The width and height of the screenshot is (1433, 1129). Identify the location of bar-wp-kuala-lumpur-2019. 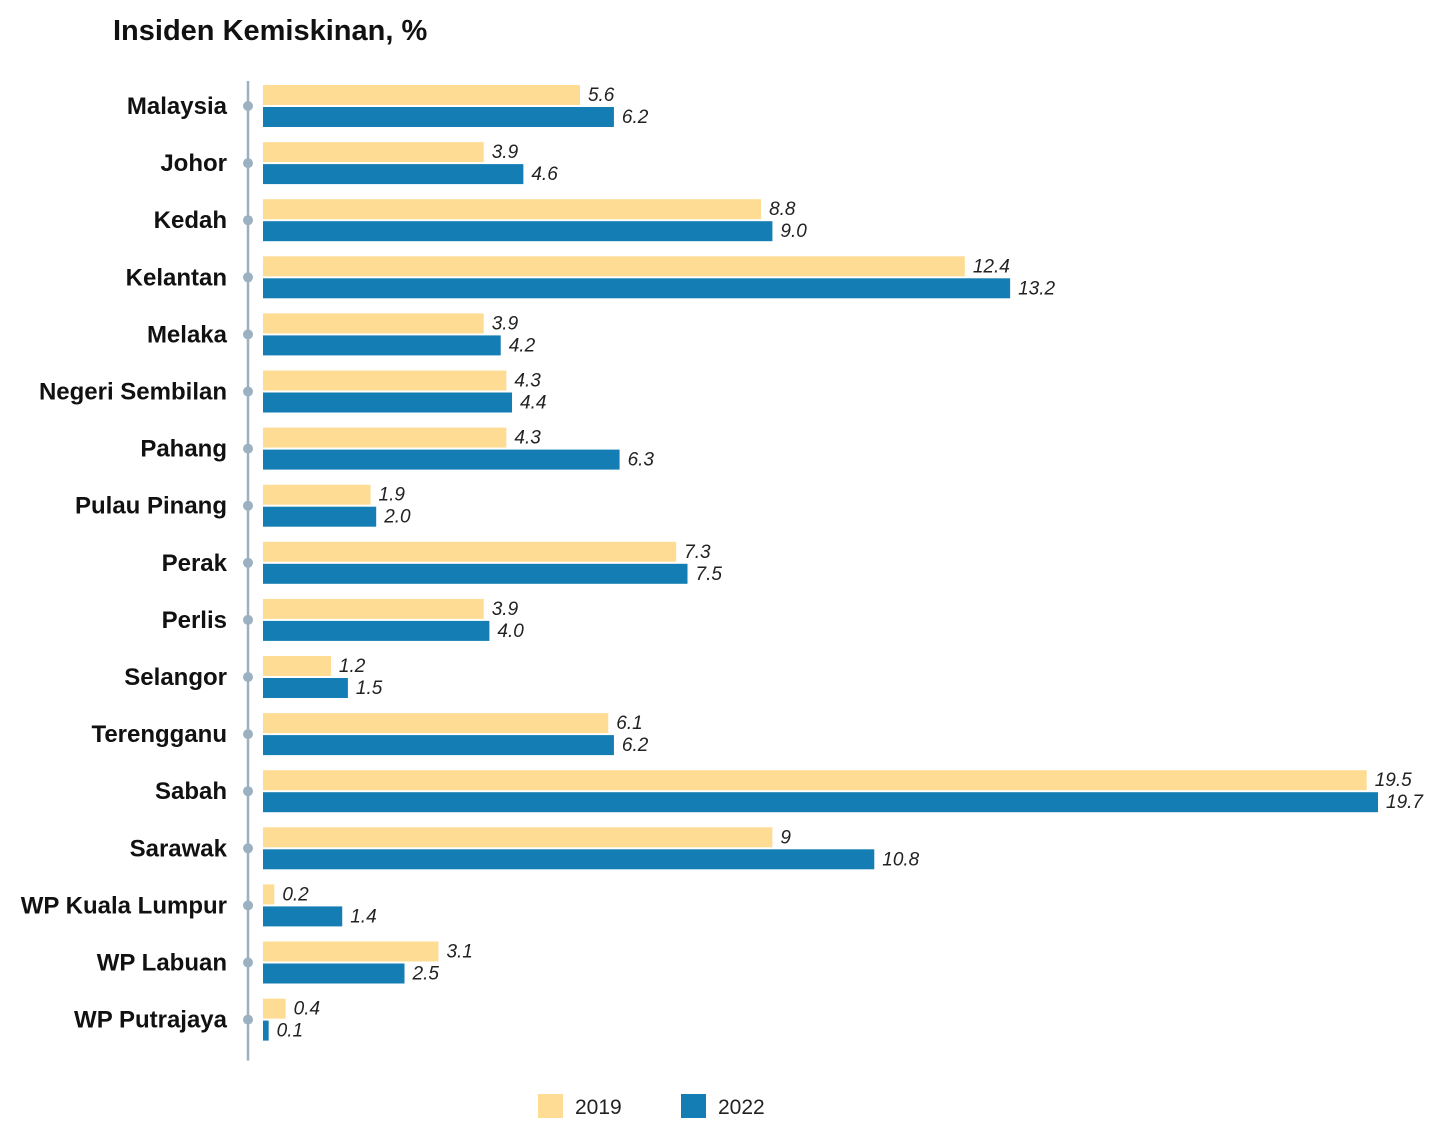
(269, 894).